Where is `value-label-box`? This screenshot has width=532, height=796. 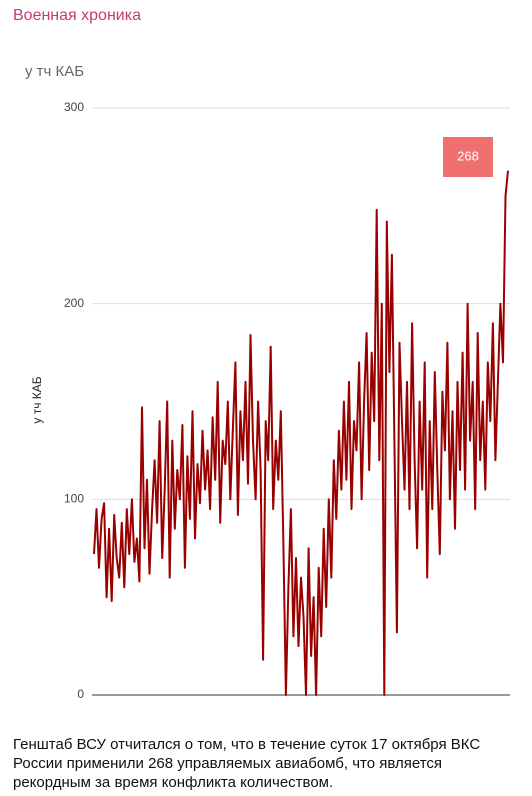
value-label-box is located at coordinates (468, 157).